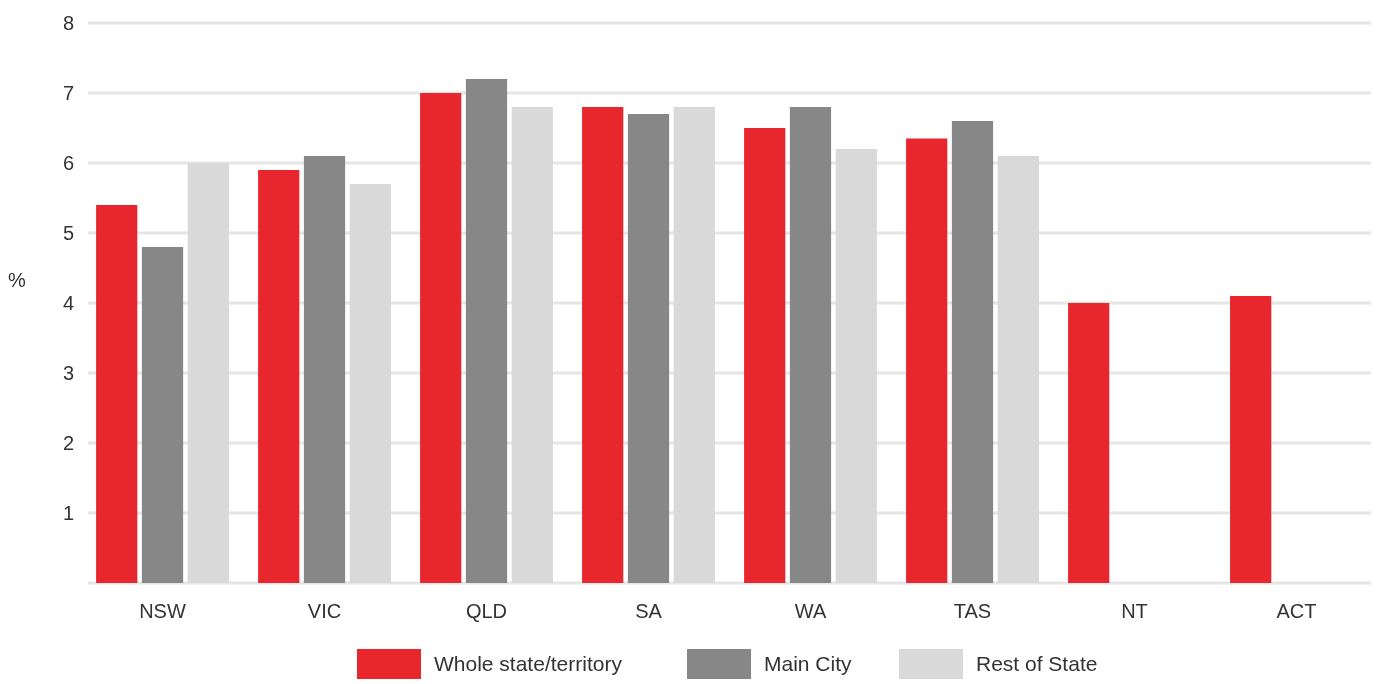 This screenshot has height=684, width=1379. What do you see at coordinates (528, 664) in the screenshot?
I see `legend-label: Whole state/territory` at bounding box center [528, 664].